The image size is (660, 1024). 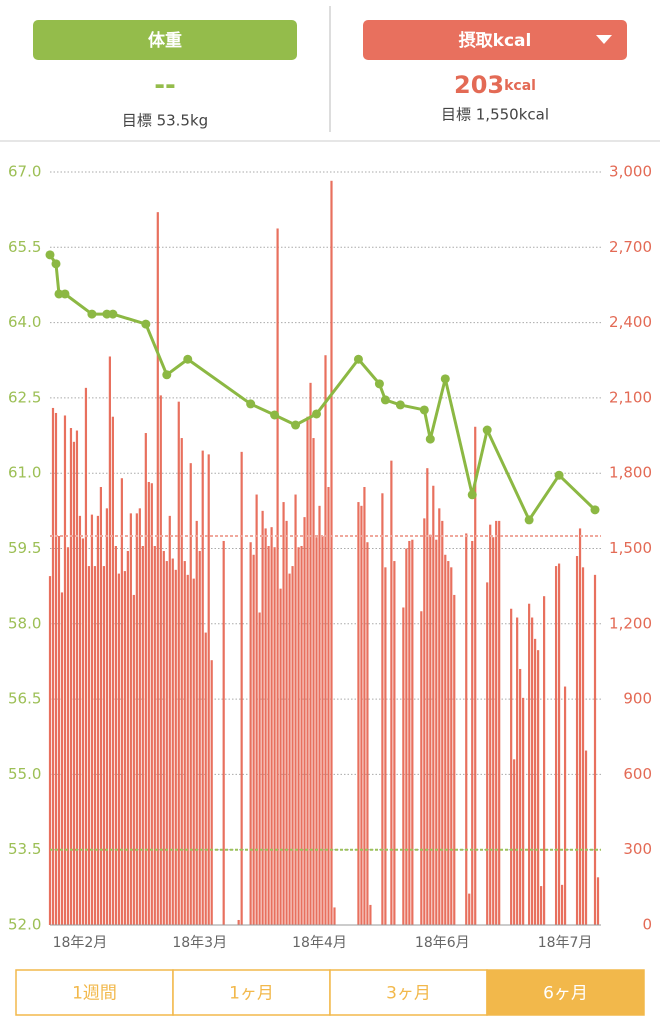 I want to click on y2-tick-label: 300, so click(x=637, y=849).